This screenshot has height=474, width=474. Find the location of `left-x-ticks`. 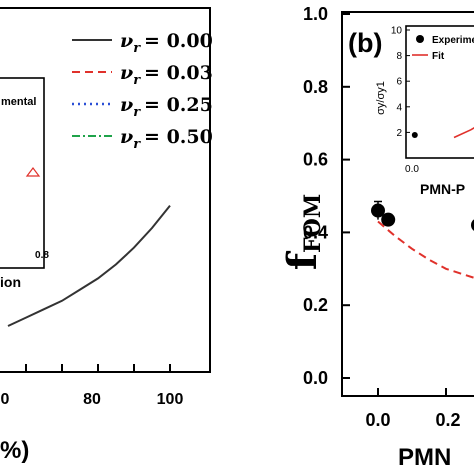

left-x-ticks is located at coordinates (98, 368).